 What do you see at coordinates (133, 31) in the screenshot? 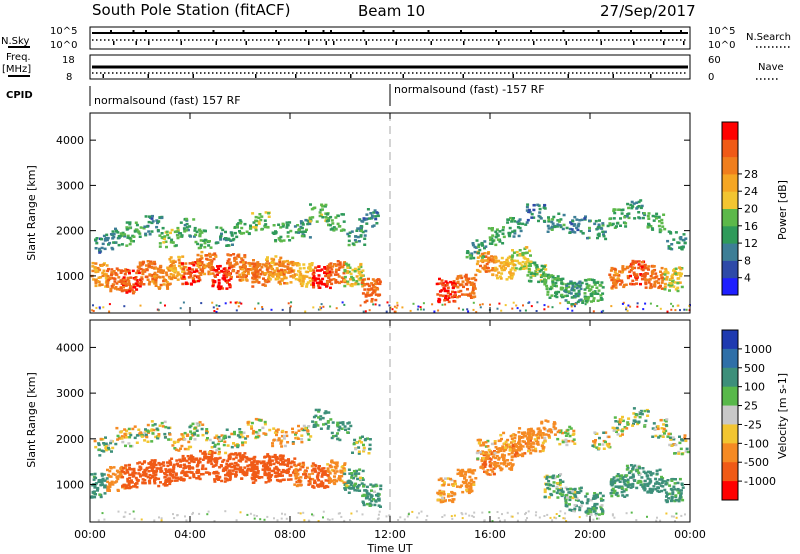
I see `nsky-marker` at bounding box center [133, 31].